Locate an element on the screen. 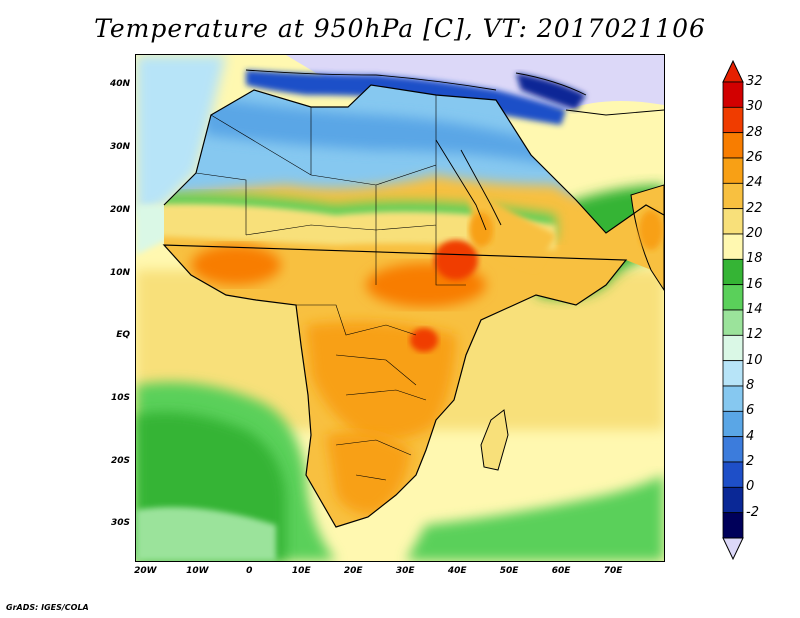 This screenshot has height=618, width=800. sahara-cooler is located at coordinates (376, 130).